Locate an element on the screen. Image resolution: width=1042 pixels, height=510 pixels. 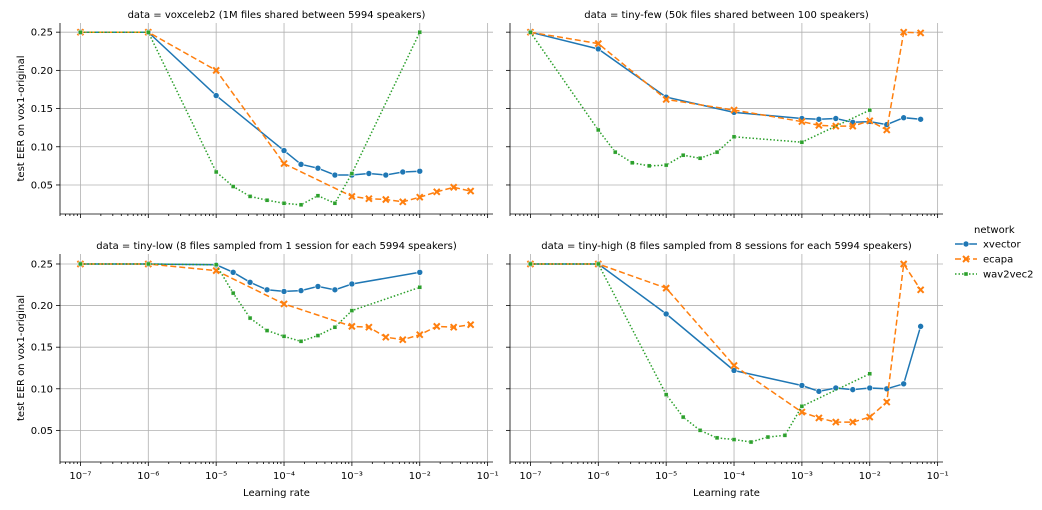
series-line-xvector is located at coordinates (250, 103).